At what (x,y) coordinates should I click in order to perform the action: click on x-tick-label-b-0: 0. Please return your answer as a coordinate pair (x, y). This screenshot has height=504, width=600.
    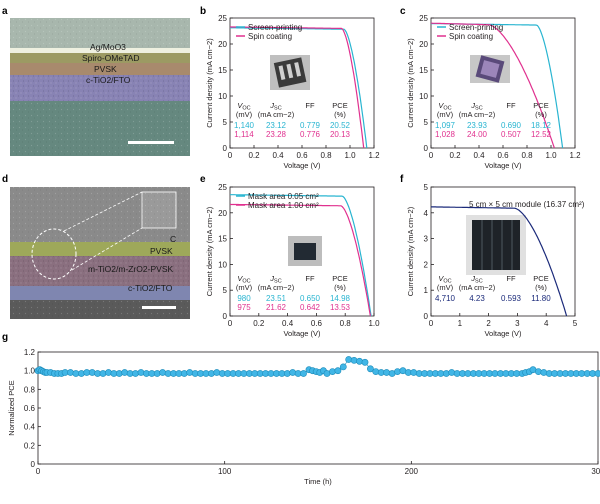
    Looking at the image, I should click on (230, 155).